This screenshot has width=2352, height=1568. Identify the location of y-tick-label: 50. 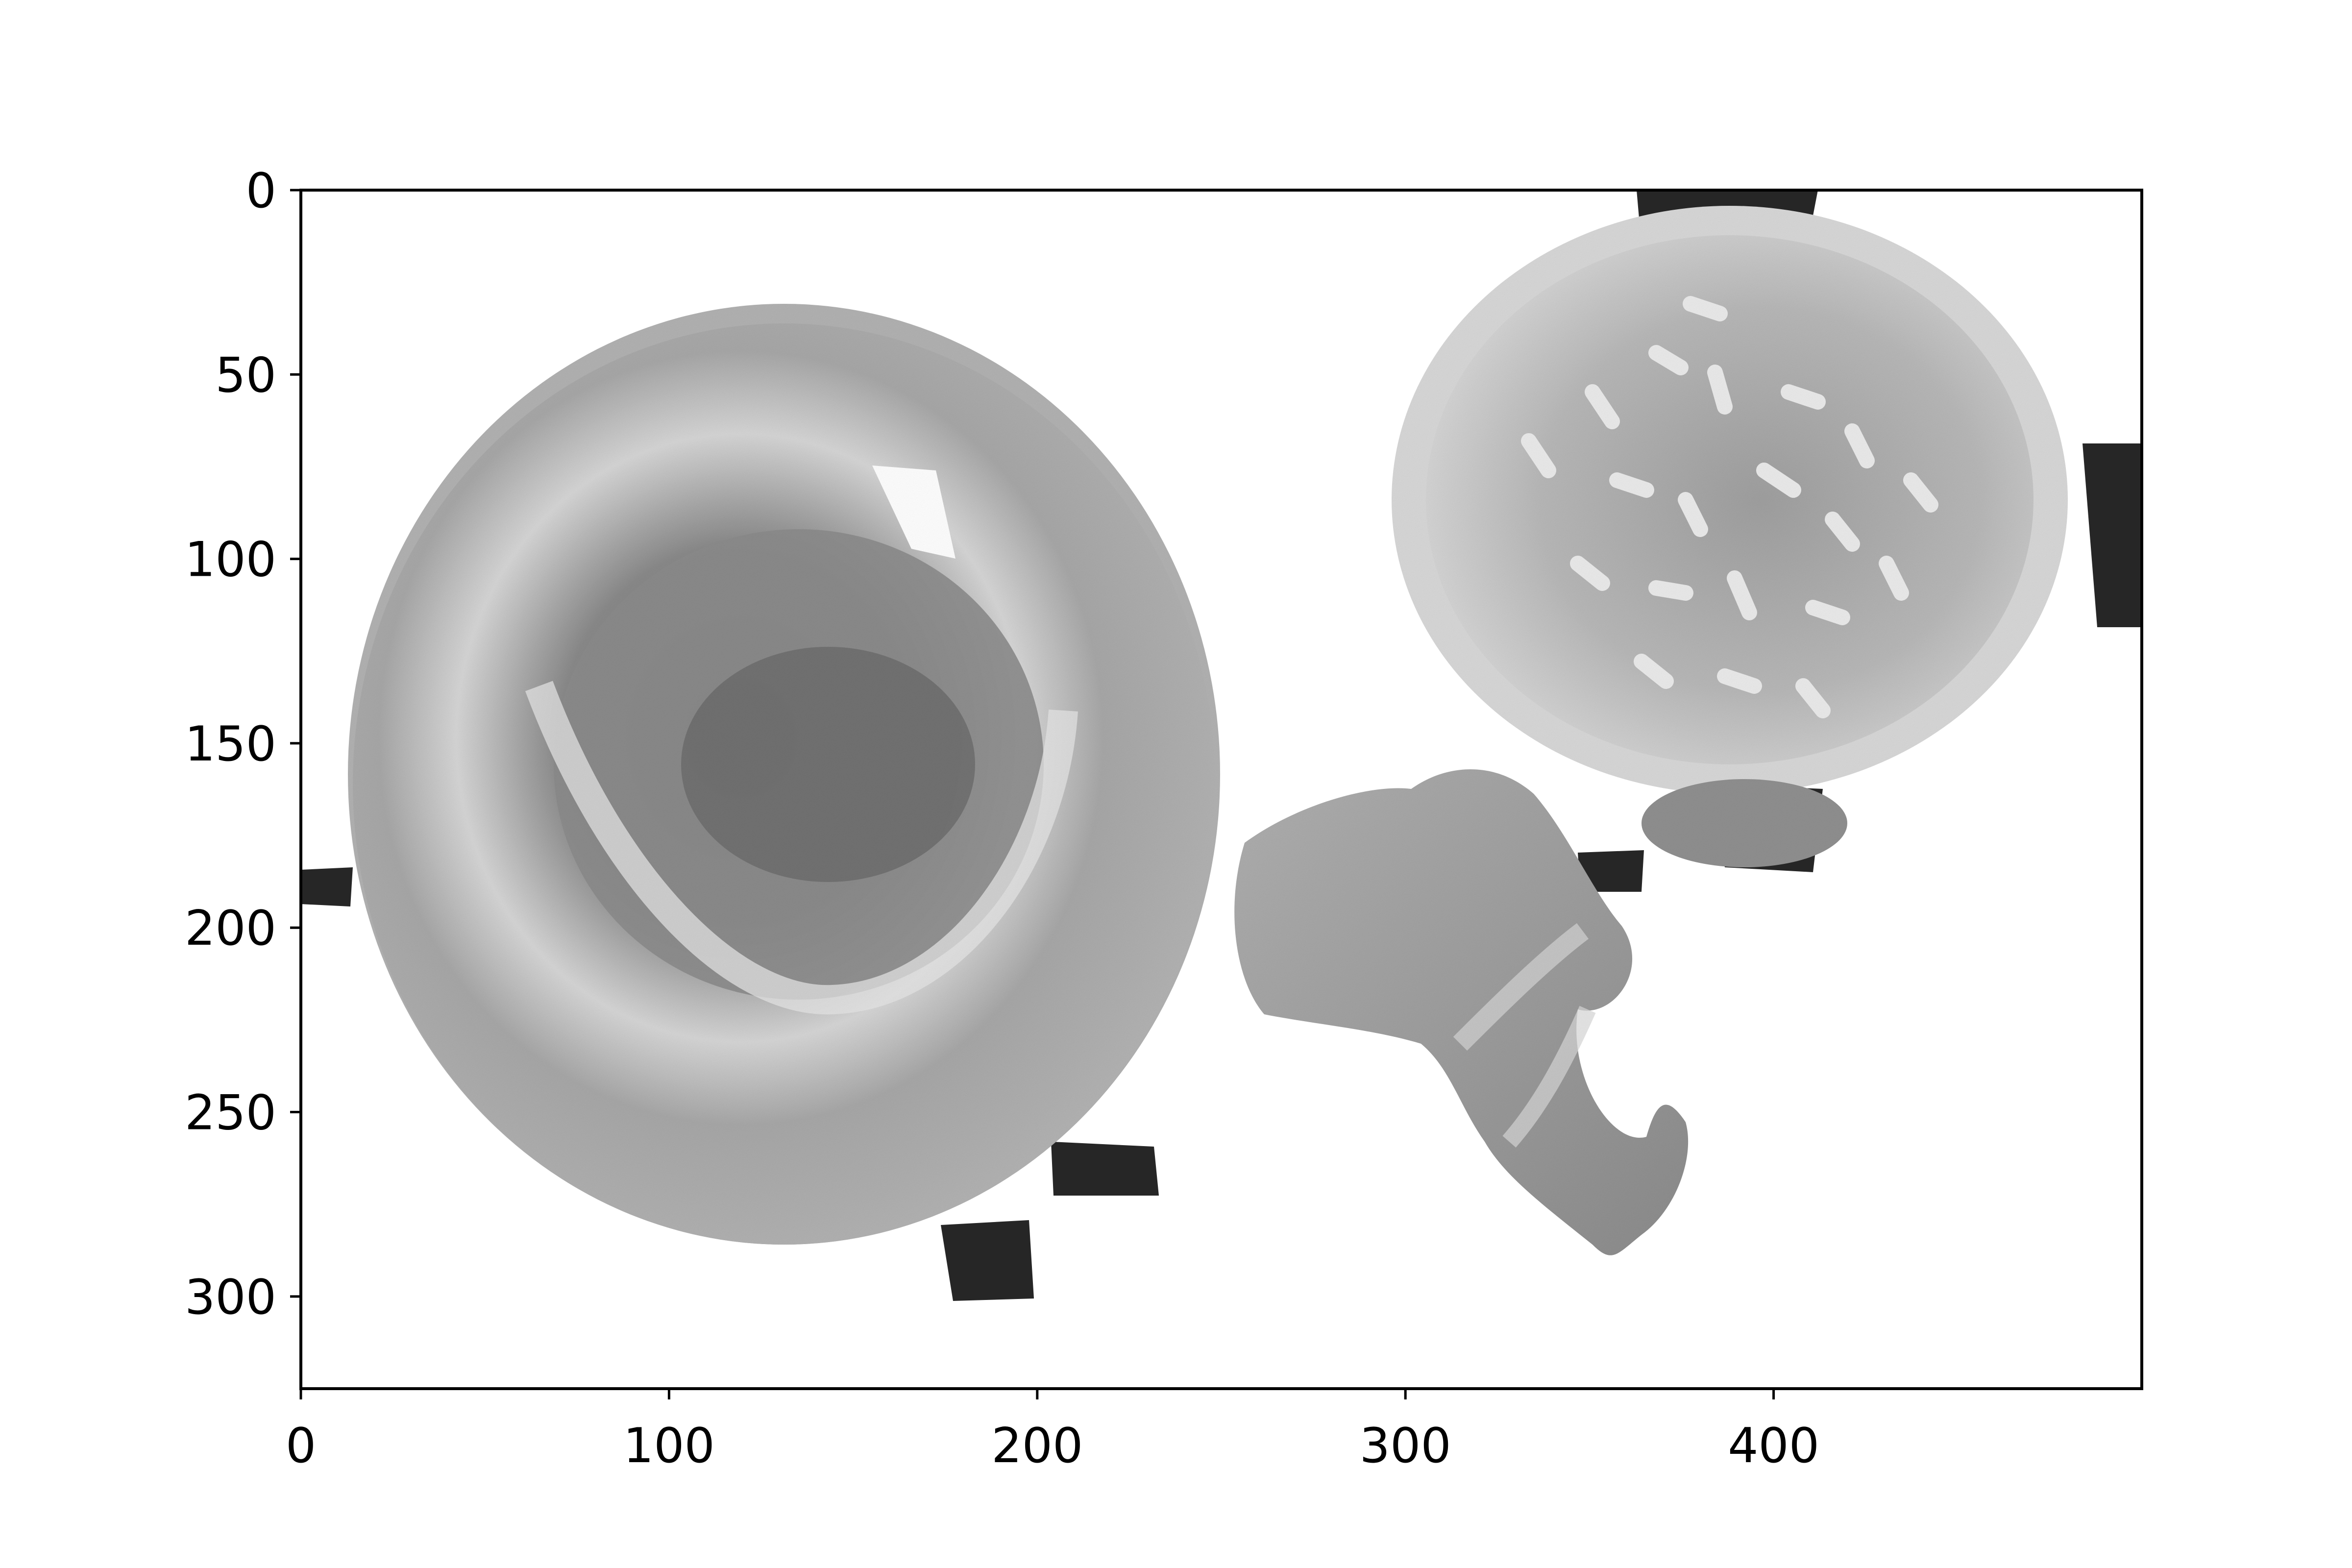
(245, 375).